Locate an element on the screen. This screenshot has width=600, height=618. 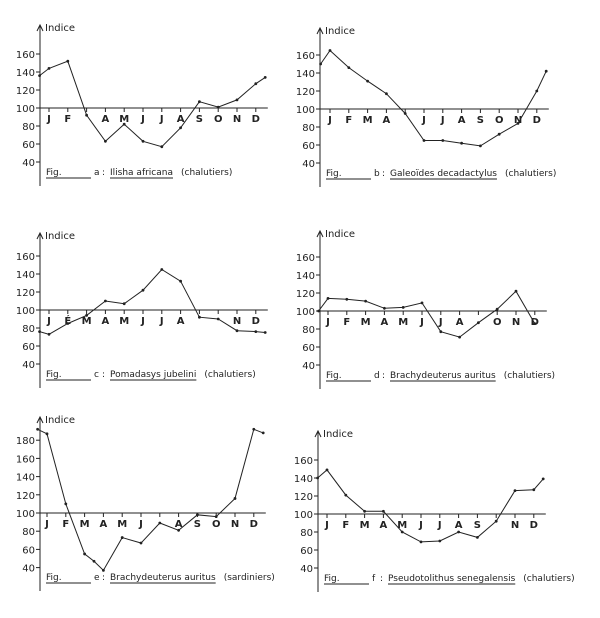
figure-label: Fig. is located at coordinates (54, 578).